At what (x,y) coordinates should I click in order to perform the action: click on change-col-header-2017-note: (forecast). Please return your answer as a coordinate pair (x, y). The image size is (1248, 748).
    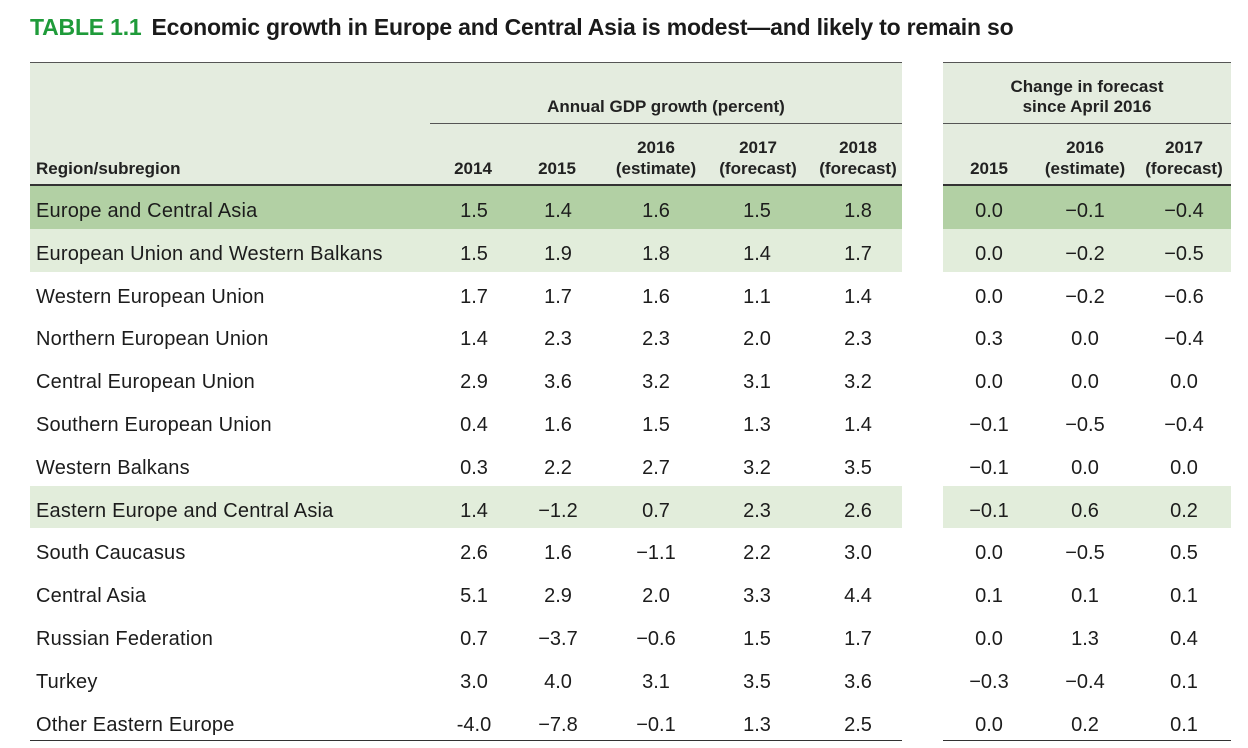
    Looking at the image, I should click on (1184, 168).